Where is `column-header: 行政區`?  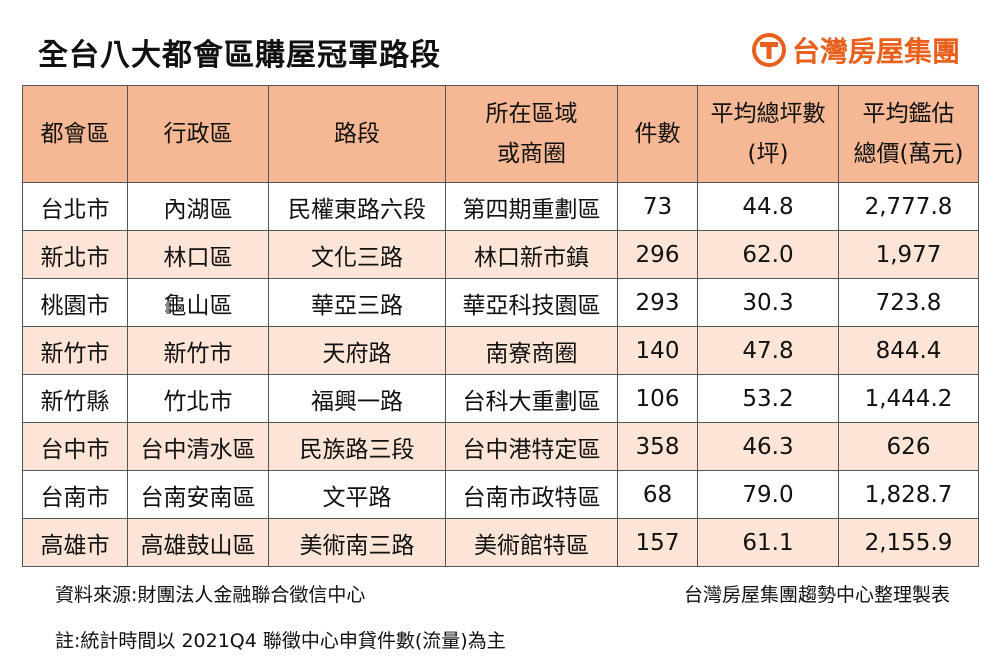 column-header: 行政區 is located at coordinates (198, 134).